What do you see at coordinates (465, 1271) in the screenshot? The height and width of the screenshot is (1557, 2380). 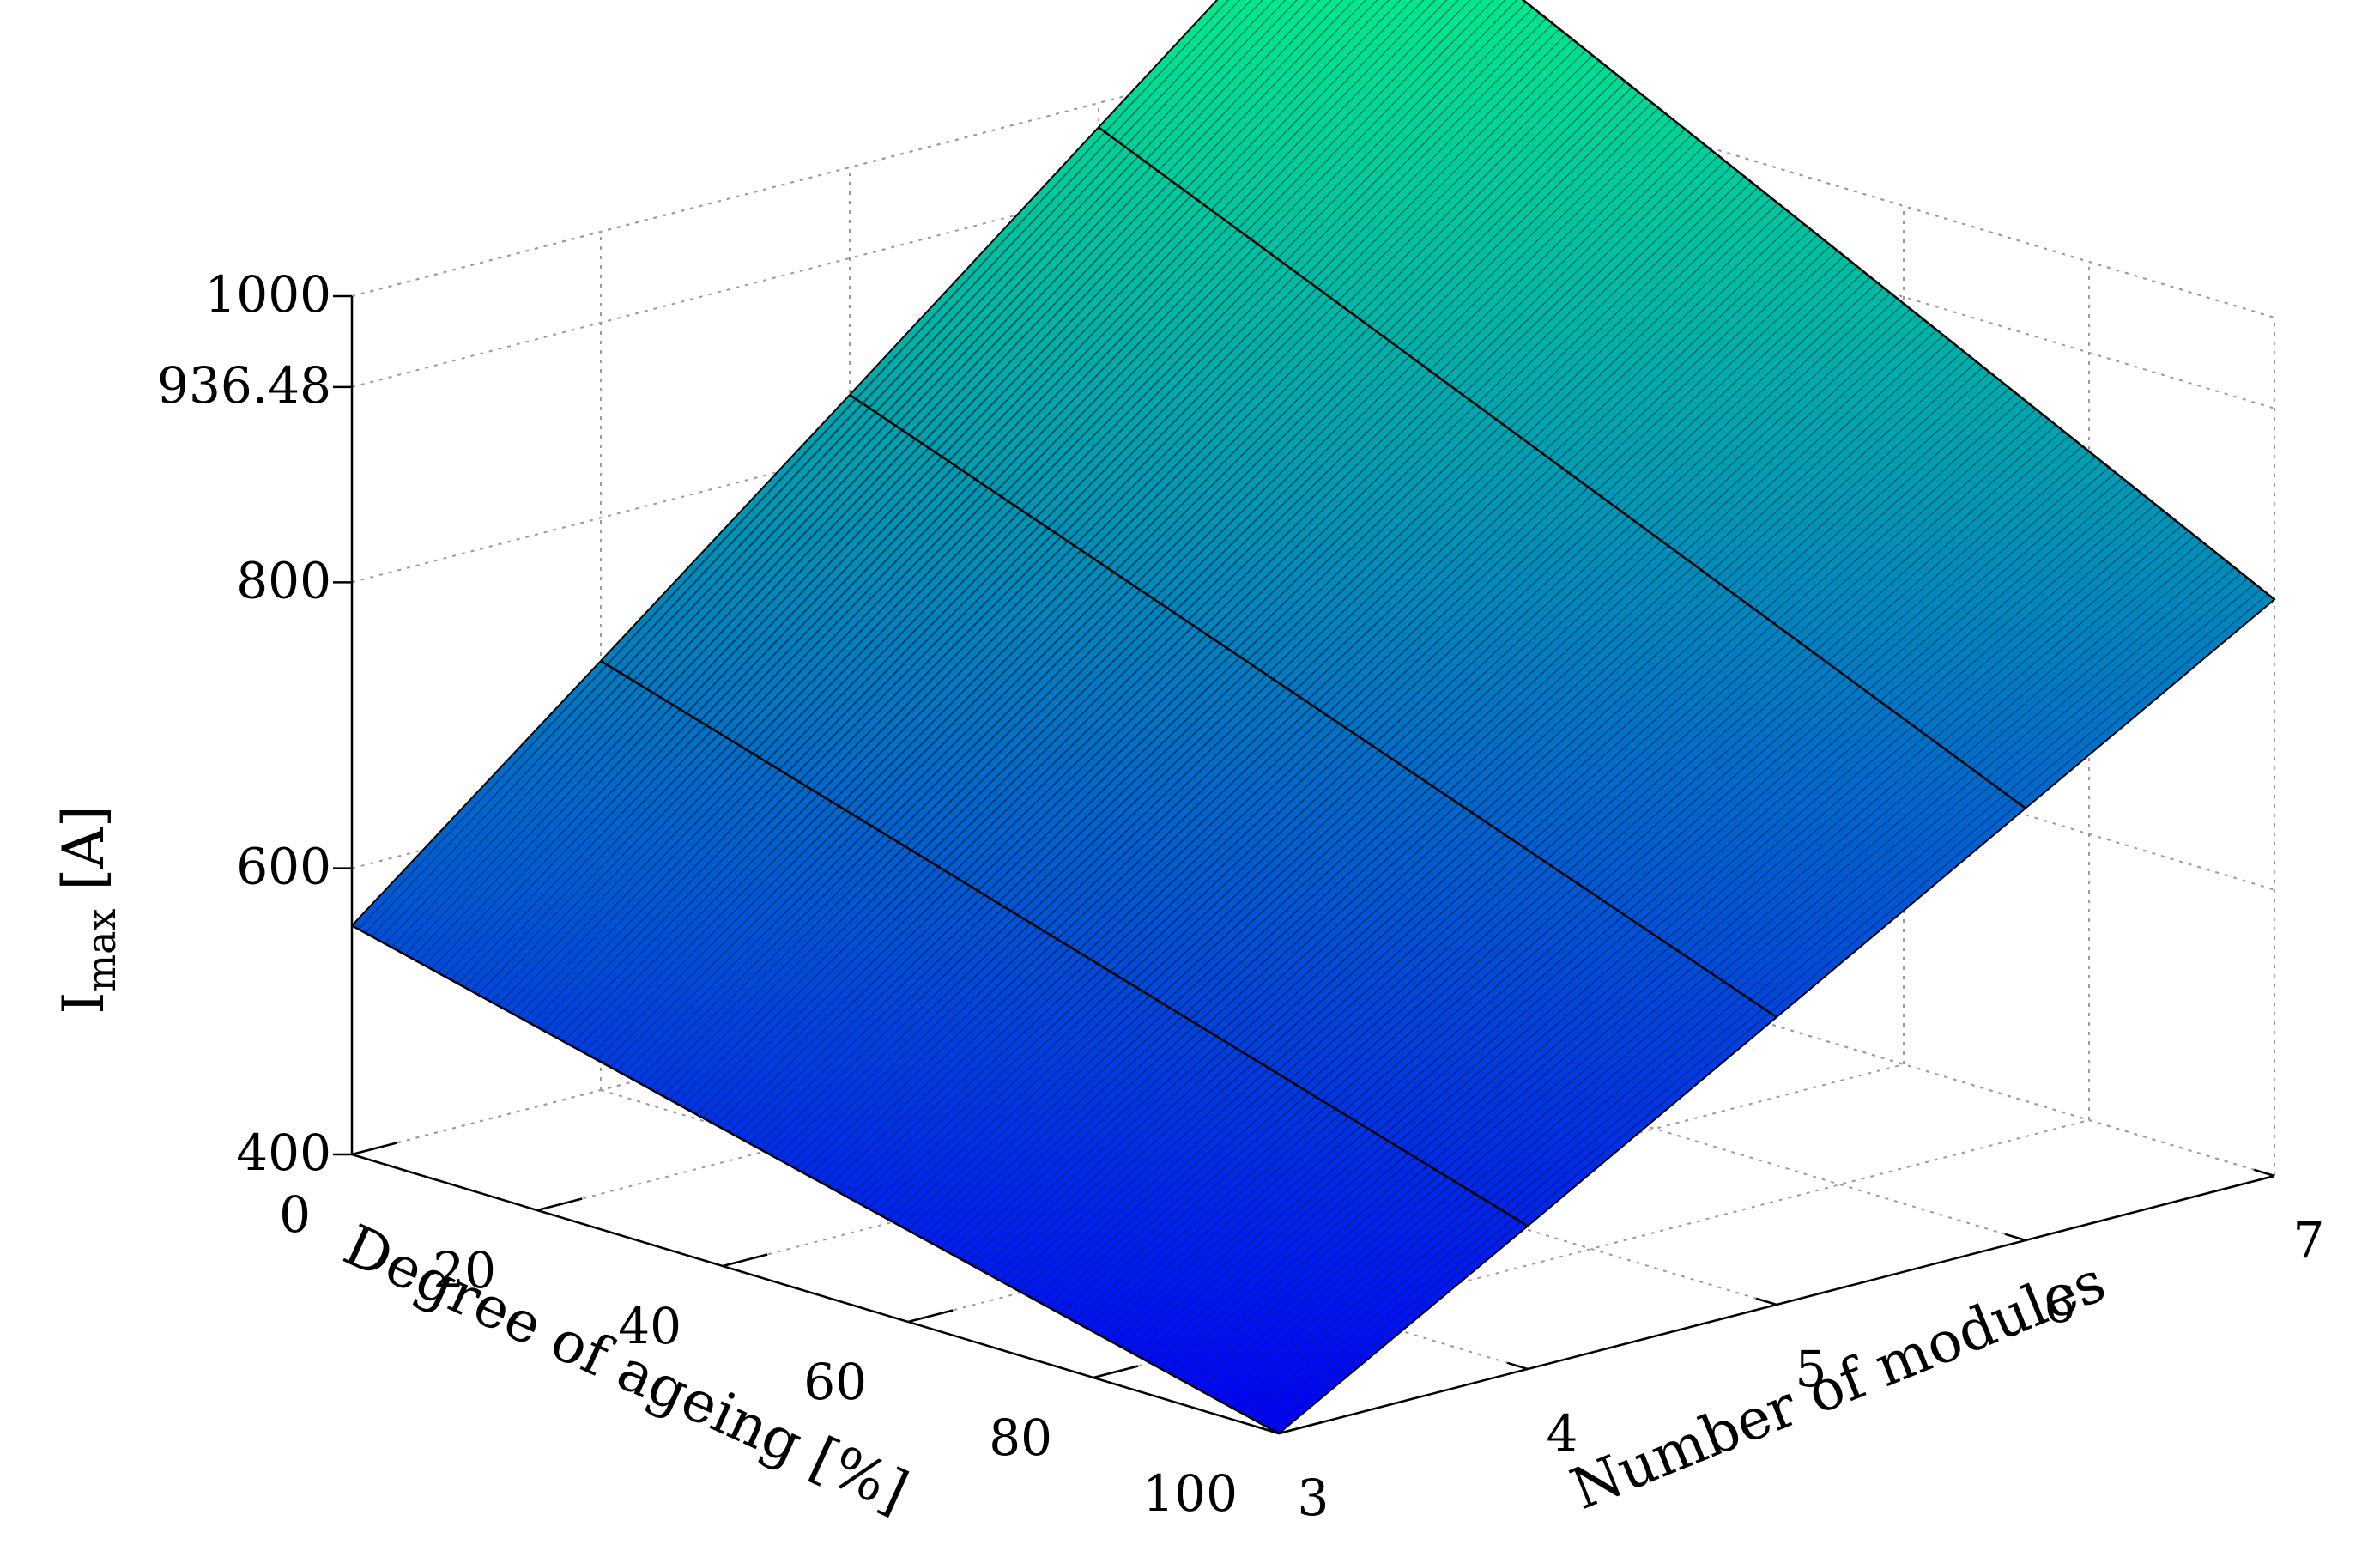 I see `x-tick-label: 20` at bounding box center [465, 1271].